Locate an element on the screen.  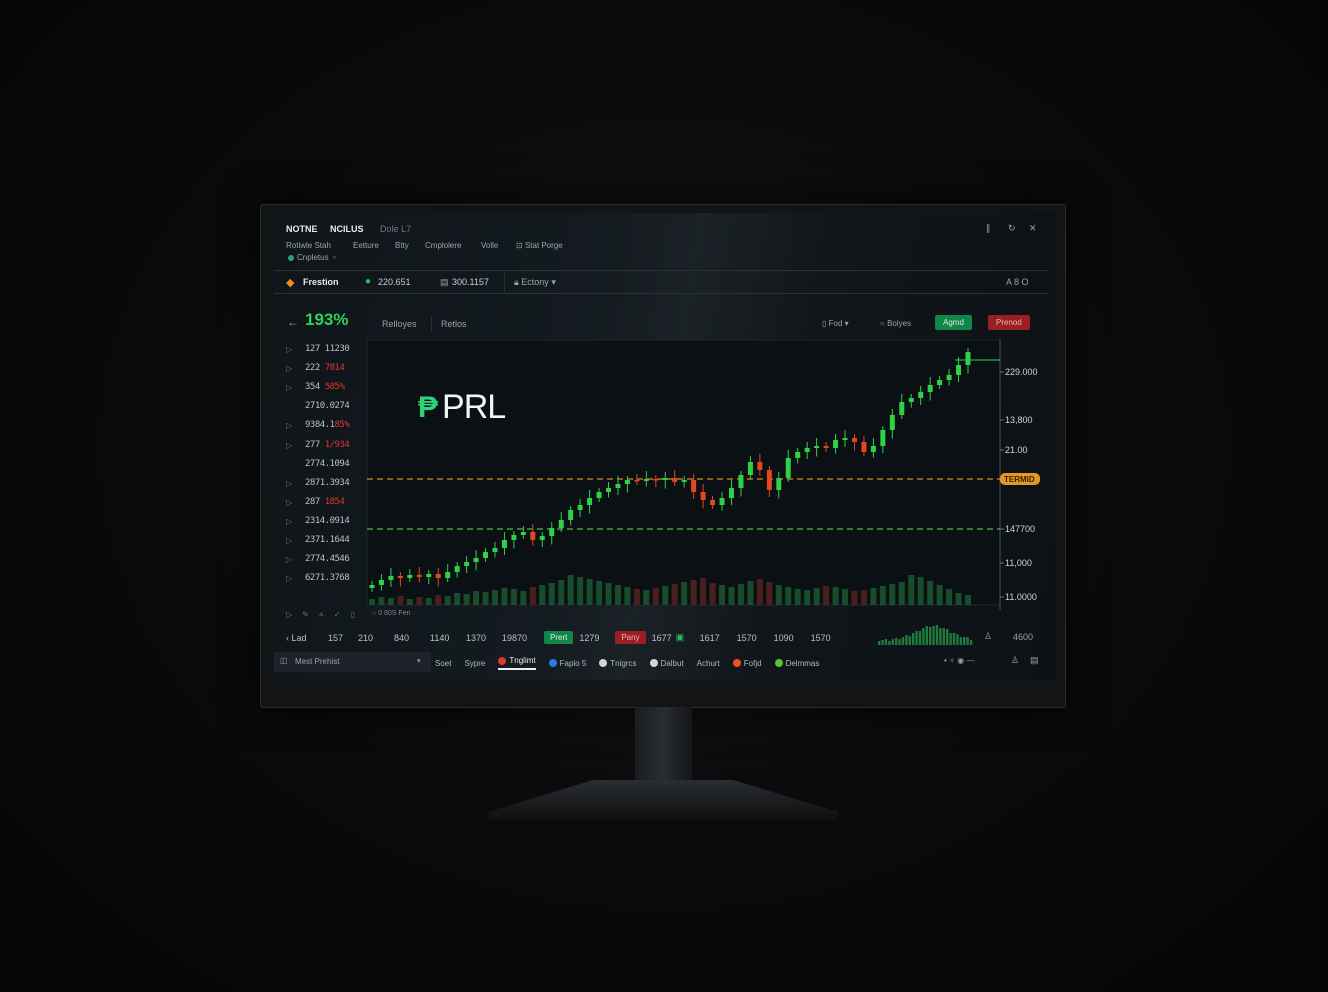
price-level-badge is located at coordinates (1020, 479).